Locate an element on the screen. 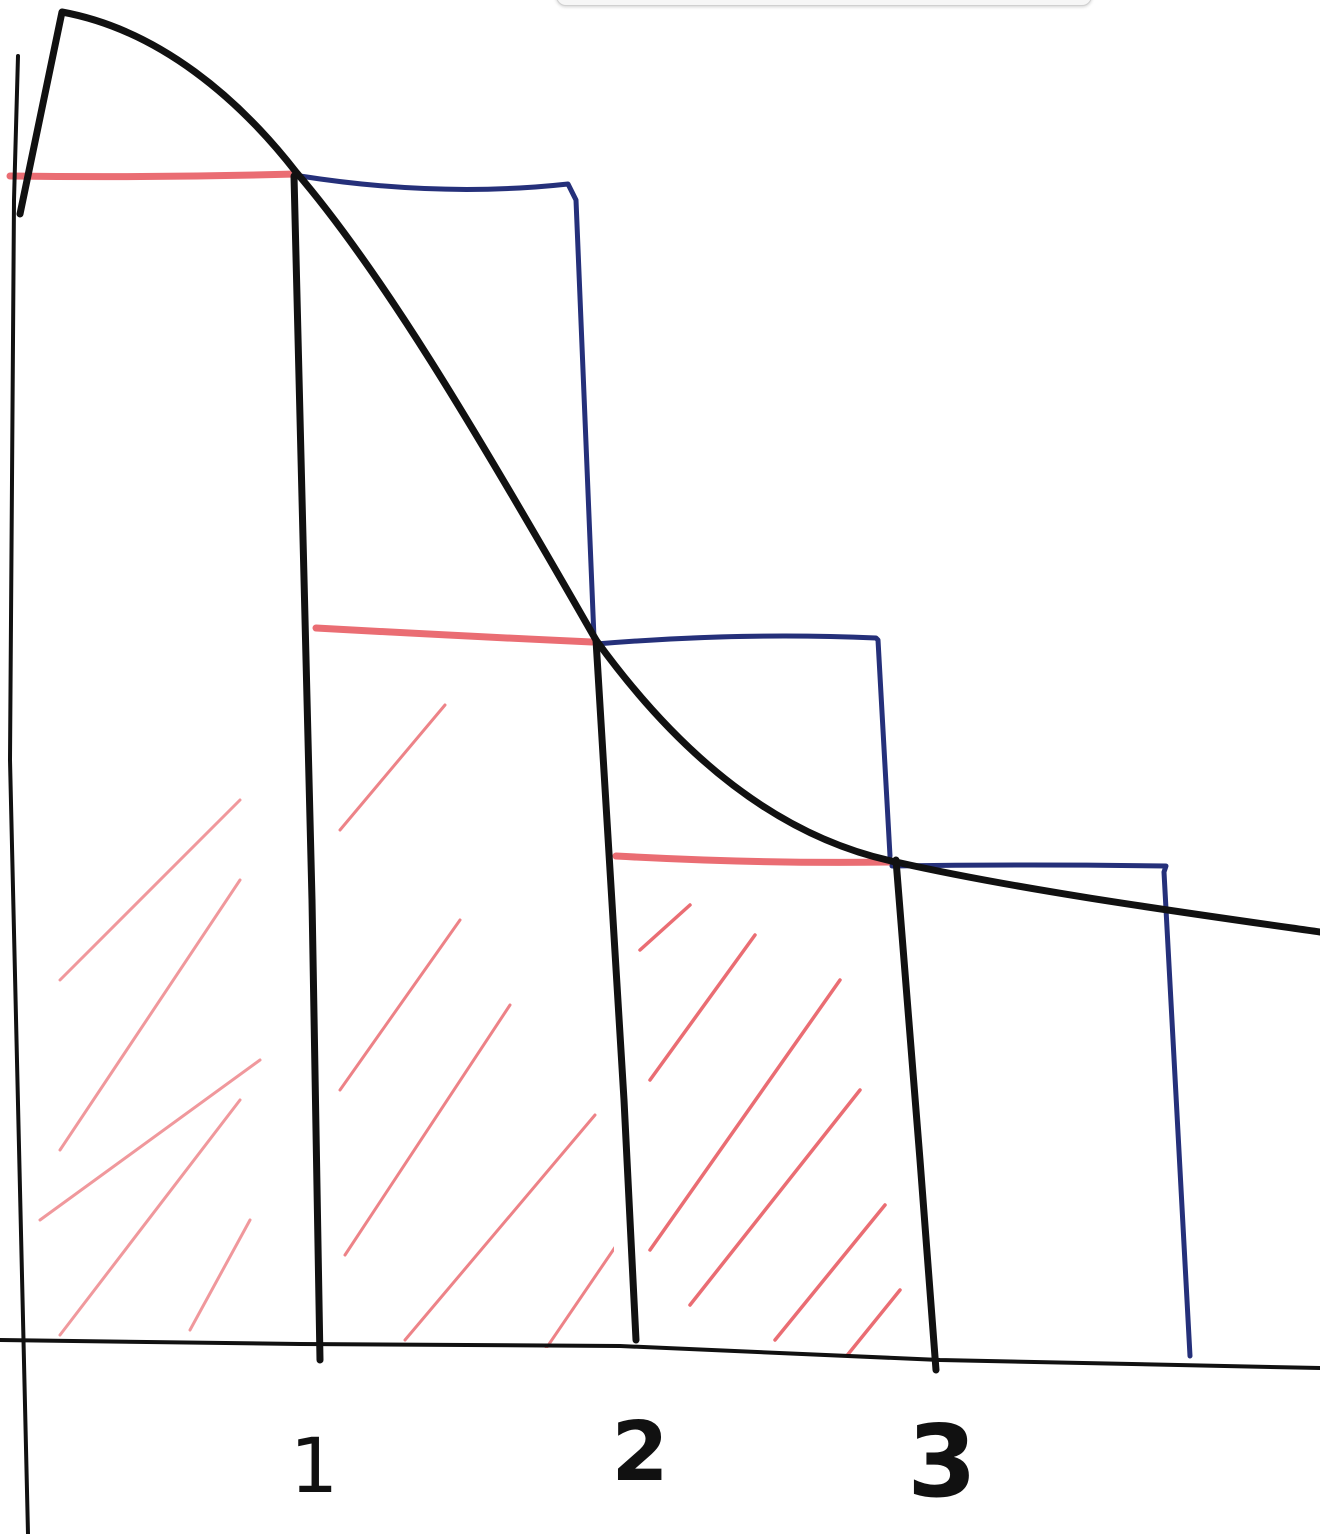 Image resolution: width=1320 pixels, height=1534 pixels. x-axis is located at coordinates (660, 1354).